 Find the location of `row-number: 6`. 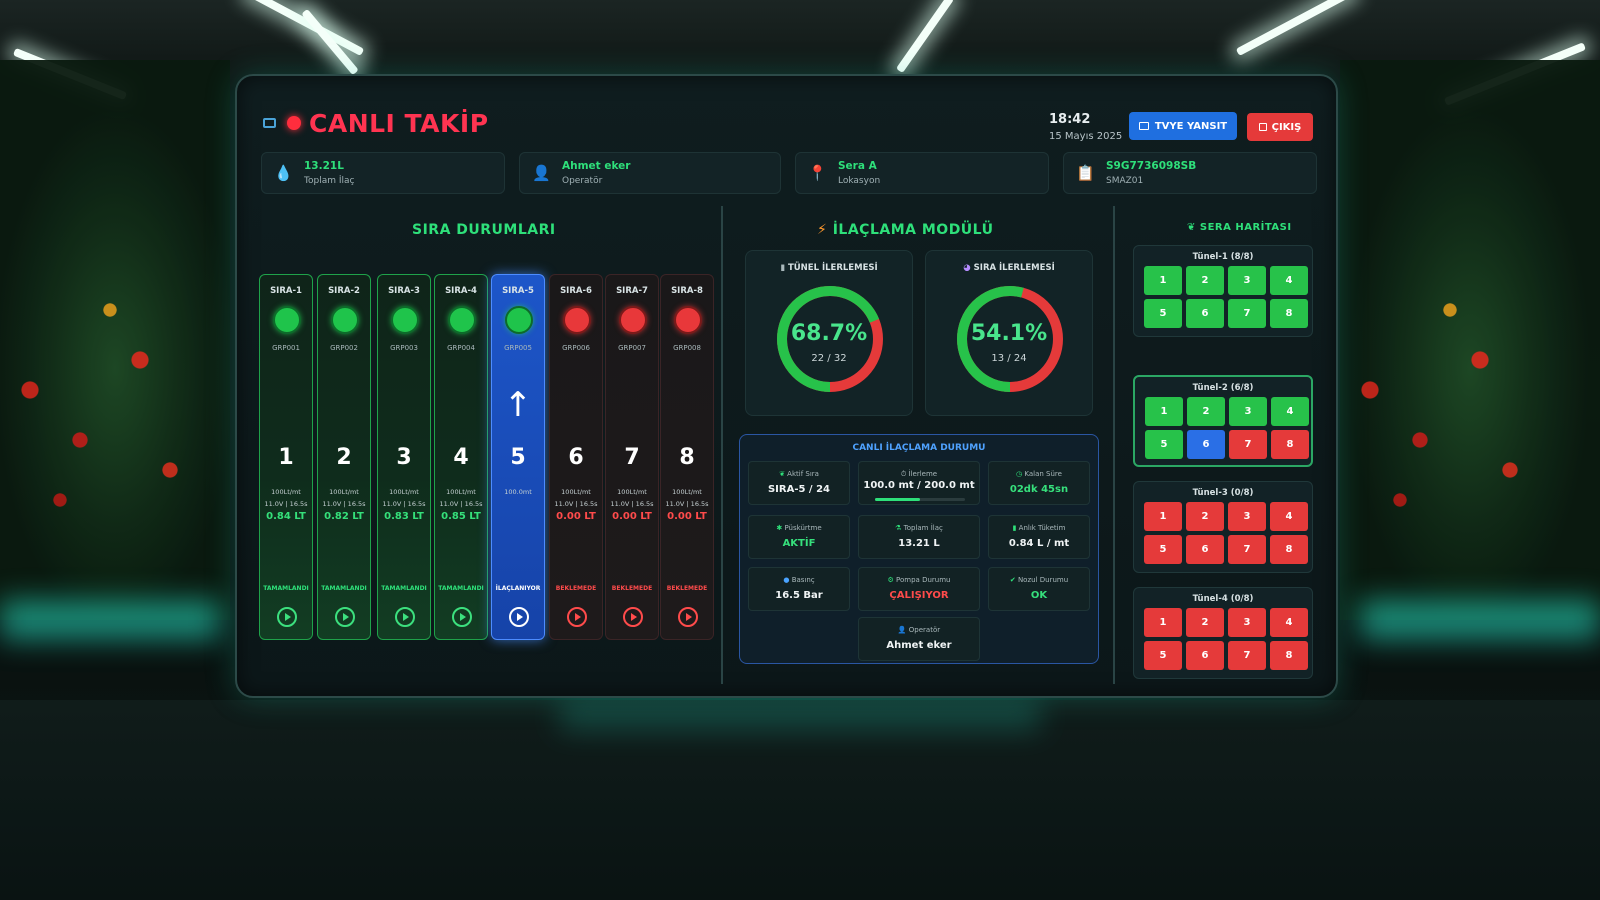

row-number: 6 is located at coordinates (576, 457).